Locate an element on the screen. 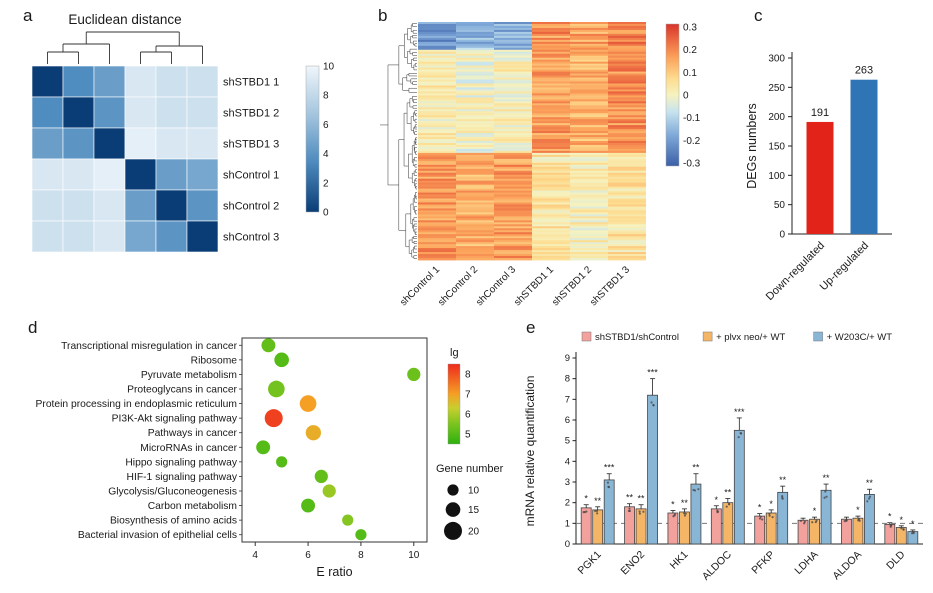 Image resolution: width=933 pixels, height=593 pixels. svg-text: 4 is located at coordinates (326, 154).